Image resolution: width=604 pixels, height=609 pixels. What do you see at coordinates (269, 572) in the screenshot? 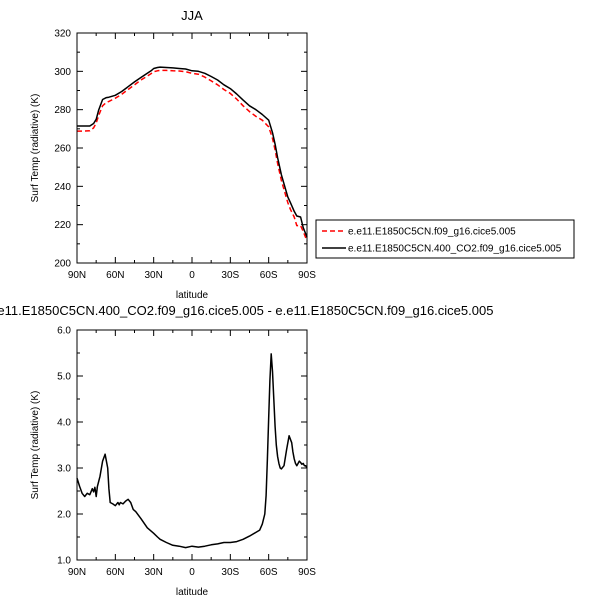
I see `chart2-x-tick-label: 60S` at bounding box center [269, 572].